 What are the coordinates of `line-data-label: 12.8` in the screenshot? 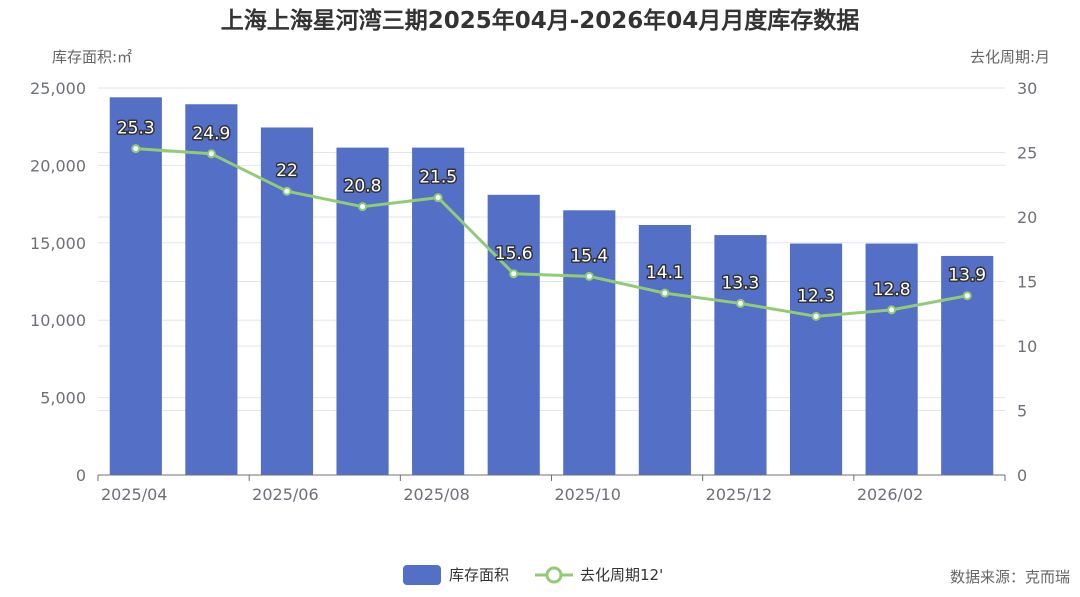 It's located at (892, 290).